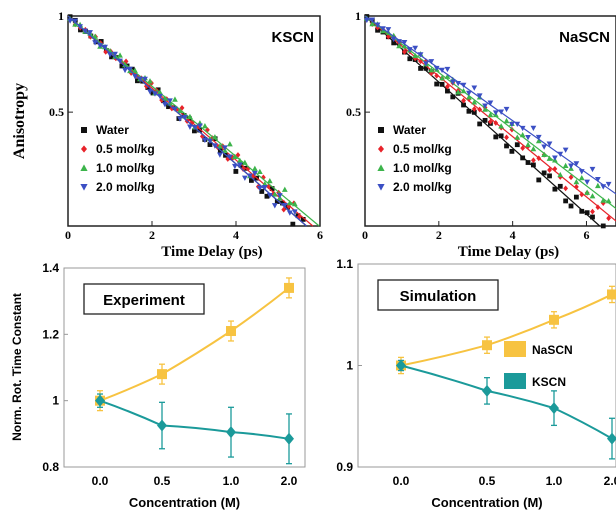 The height and width of the screenshot is (513, 616). I want to click on legend-swatch, so click(515, 381).